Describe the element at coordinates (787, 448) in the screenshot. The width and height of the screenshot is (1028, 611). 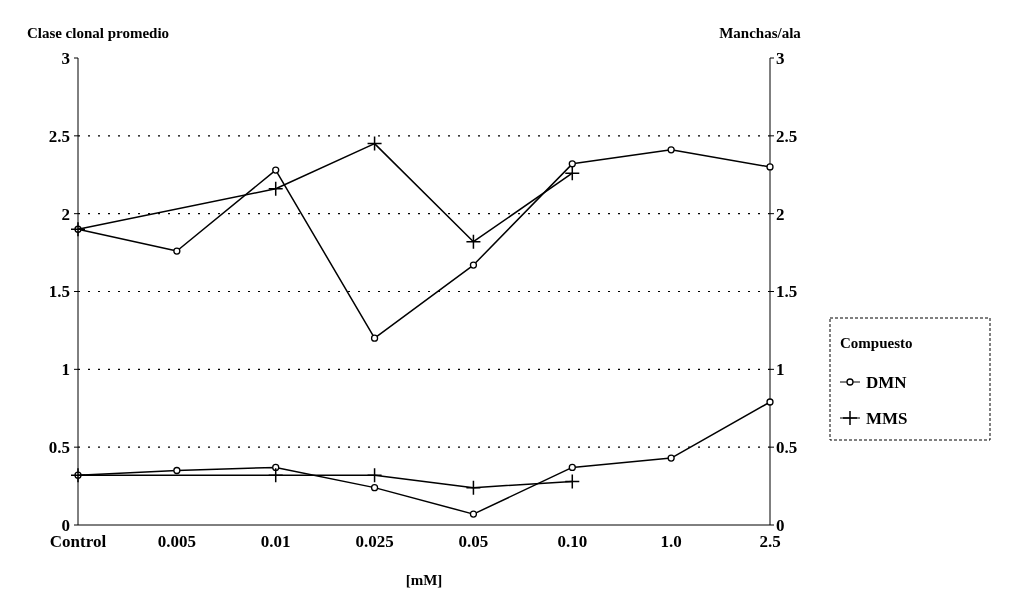
I see `y2-tick-label: 0.5` at that location.